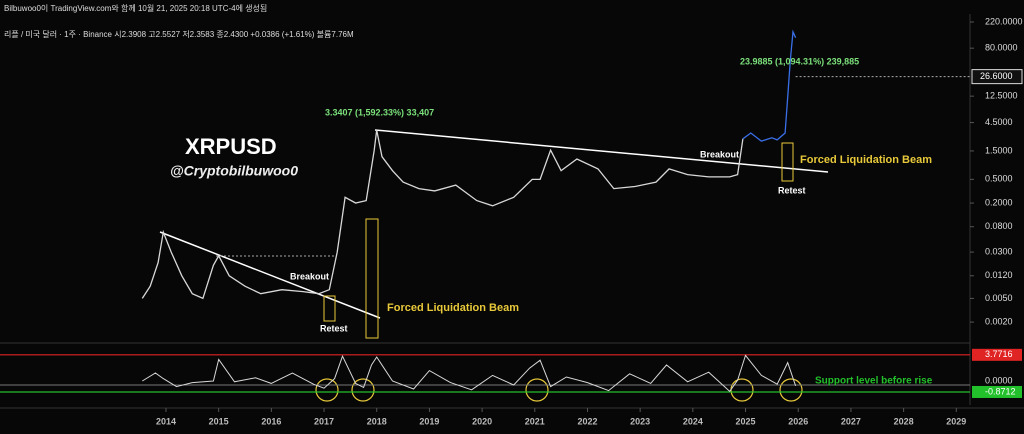  I want to click on x-tick-label: 2020, so click(482, 421).